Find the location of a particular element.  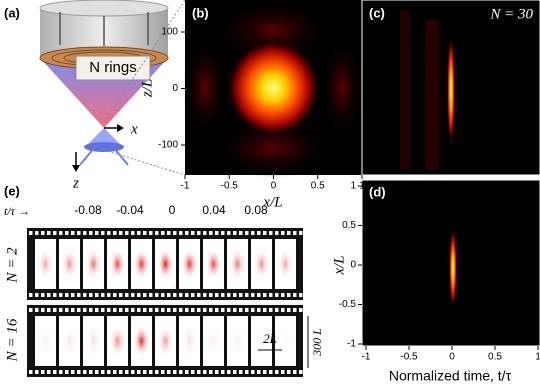

x-tick-label: -1 is located at coordinates (366, 357).